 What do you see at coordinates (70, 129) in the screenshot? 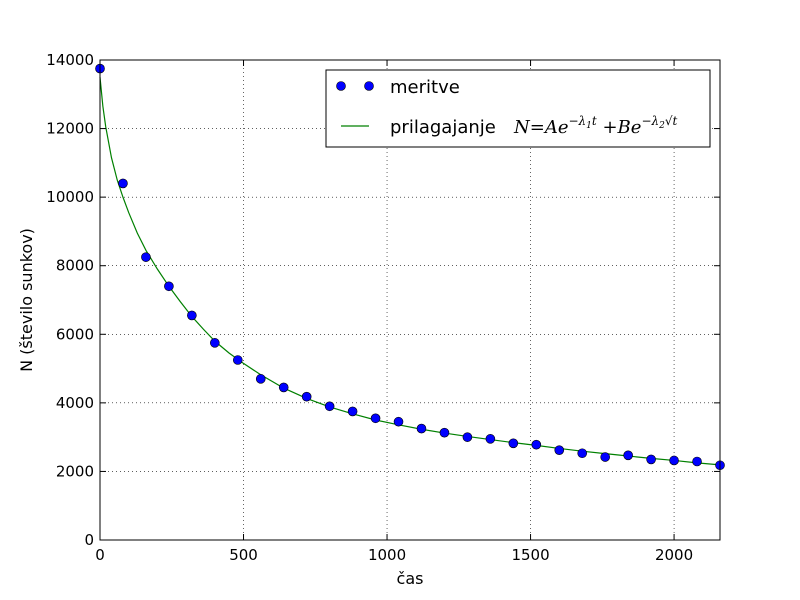
I see `y-tick-label: 12000` at bounding box center [70, 129].